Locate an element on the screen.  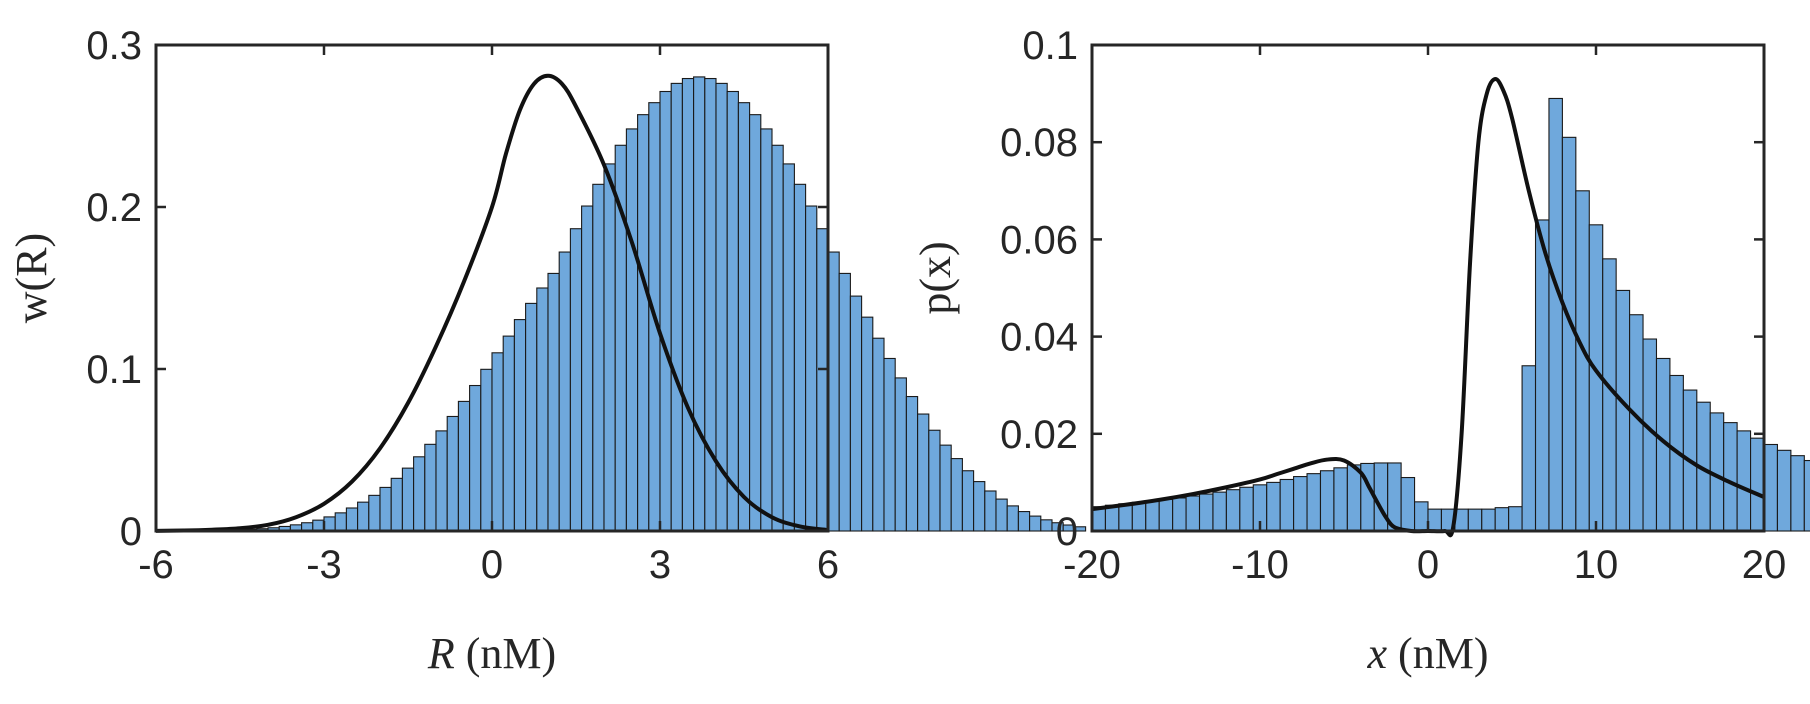
x-tick-label-right: -10 is located at coordinates (1260, 565).